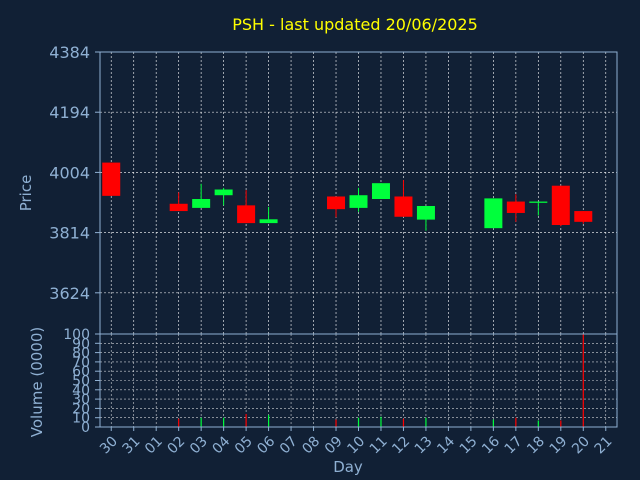  I want to click on x-tick-label: 13, so click(424, 445).